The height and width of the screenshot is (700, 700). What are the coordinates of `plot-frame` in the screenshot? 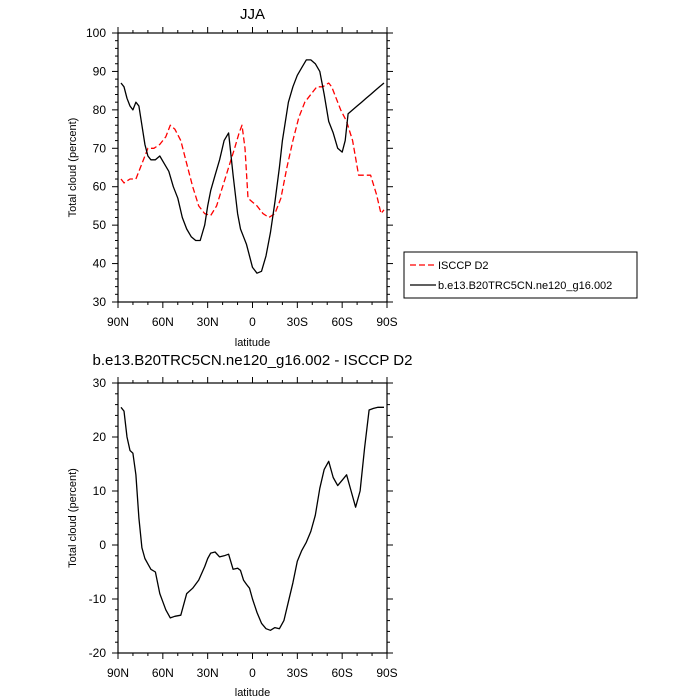 It's located at (252, 167).